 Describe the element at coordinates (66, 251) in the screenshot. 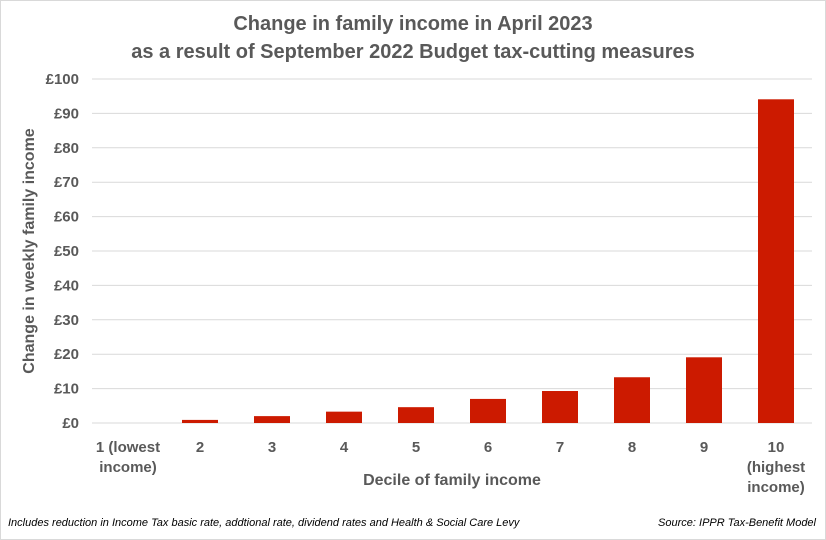

I see `y-tick-label: £50` at that location.